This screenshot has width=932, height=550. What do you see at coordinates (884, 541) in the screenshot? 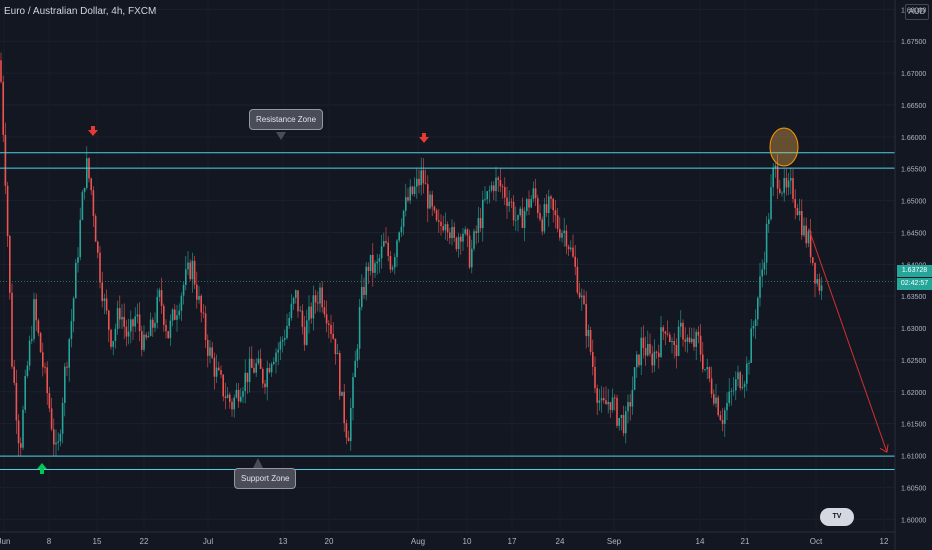
I see `time-tick-label: 12` at bounding box center [884, 541].